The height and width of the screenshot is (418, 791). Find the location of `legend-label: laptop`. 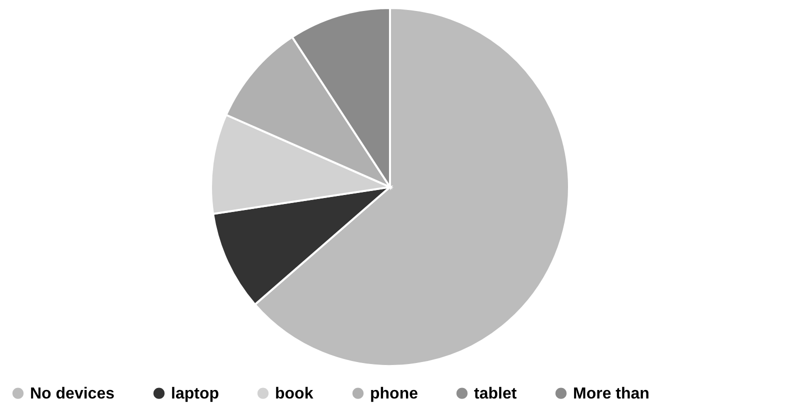

legend-label: laptop is located at coordinates (195, 393).